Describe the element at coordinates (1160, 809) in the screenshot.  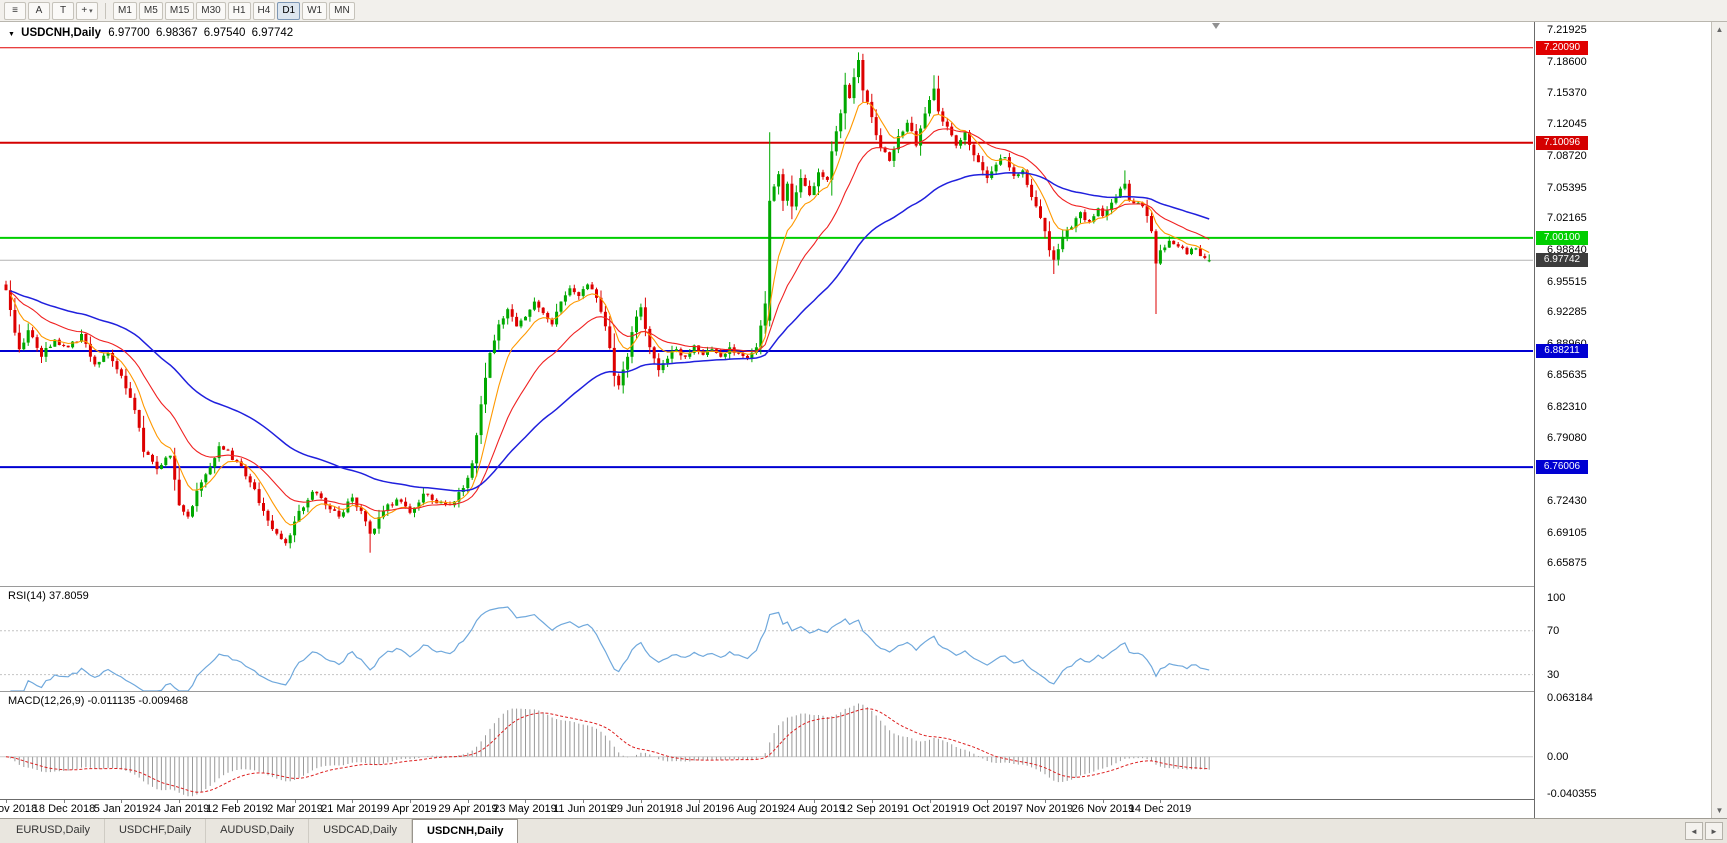
I see `date-axis-label: 14 Dec 2019` at that location.